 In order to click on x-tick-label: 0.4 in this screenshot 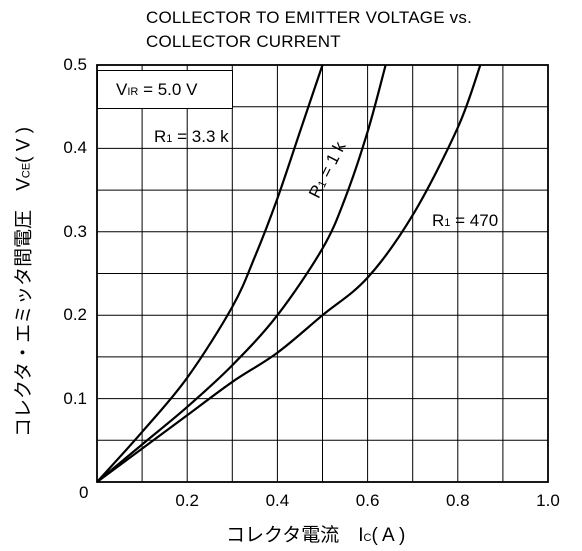, I will do `click(277, 500)`.